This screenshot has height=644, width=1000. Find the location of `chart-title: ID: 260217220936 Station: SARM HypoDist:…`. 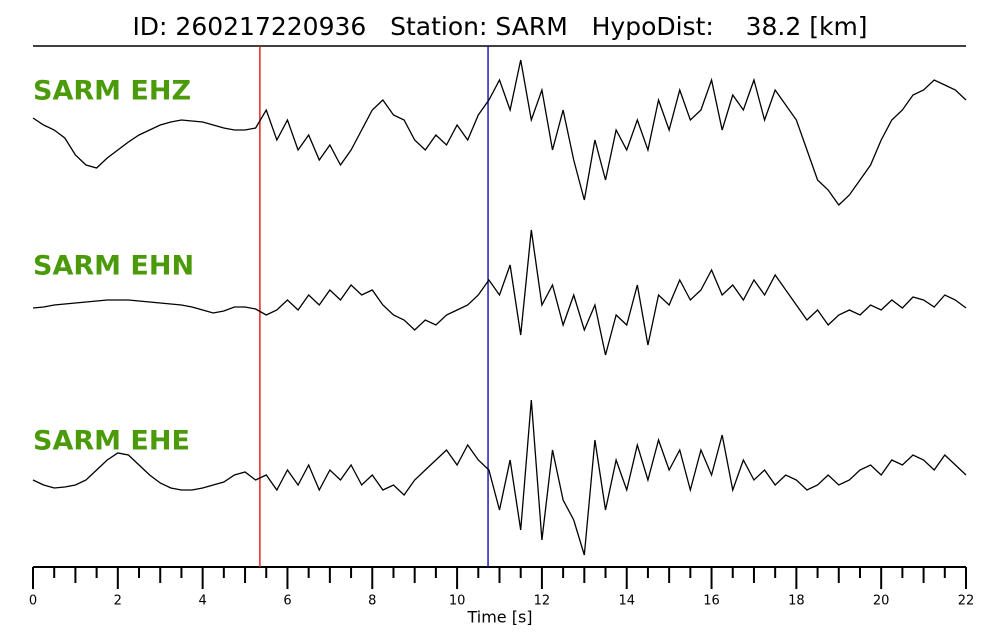

chart-title: ID: 260217220936 Station: SARM HypoDist:… is located at coordinates (499, 26).